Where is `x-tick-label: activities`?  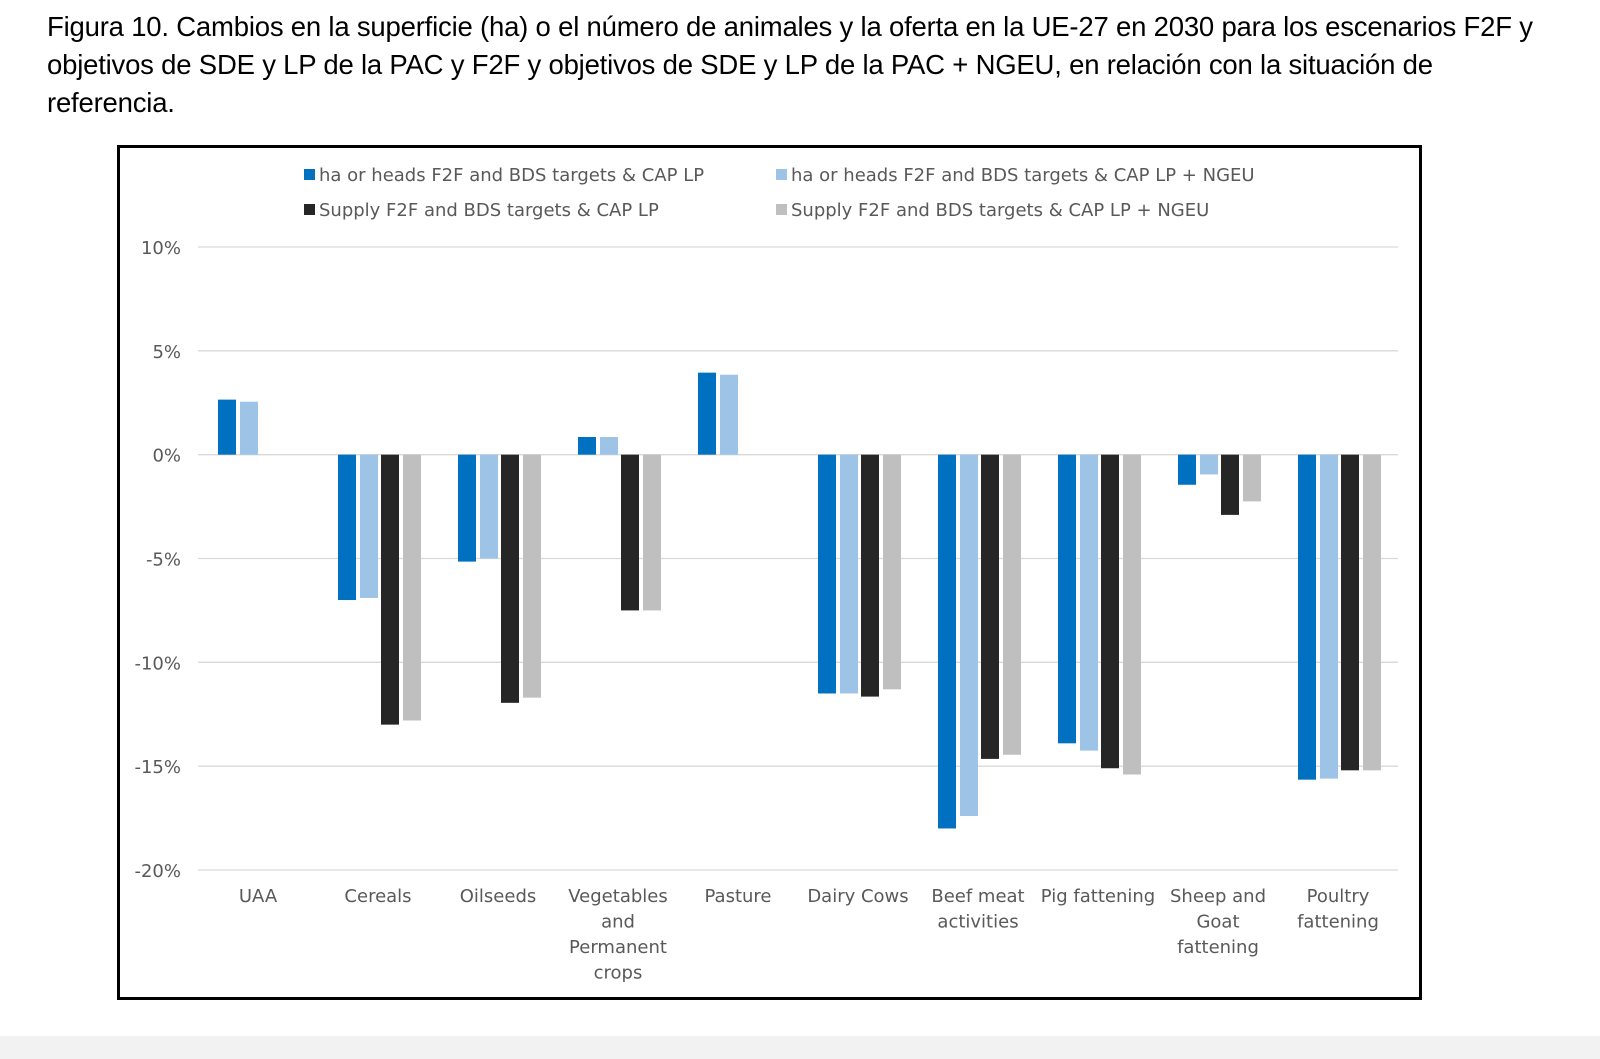
x-tick-label: activities is located at coordinates (977, 922).